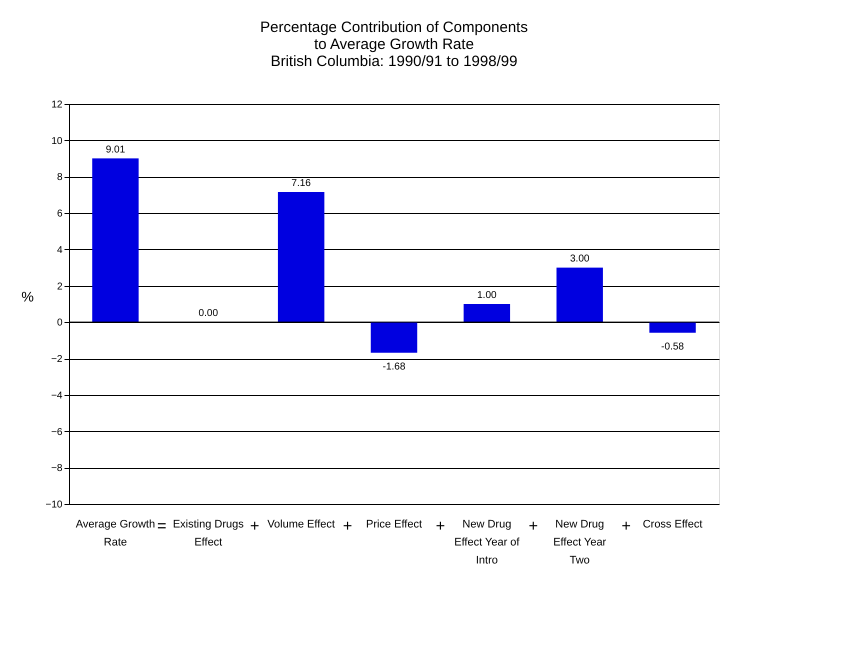 The height and width of the screenshot is (659, 868). Describe the element at coordinates (301, 524) in the screenshot. I see `x-tick-label: Volume Effect` at that location.